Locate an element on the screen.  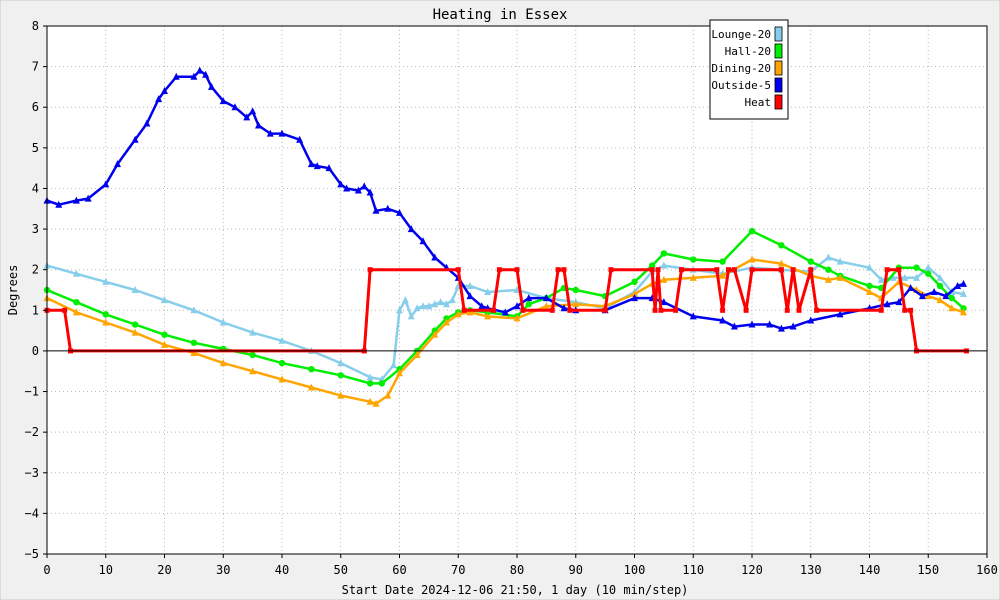
x-tick-label: 140 is located at coordinates (870, 570).